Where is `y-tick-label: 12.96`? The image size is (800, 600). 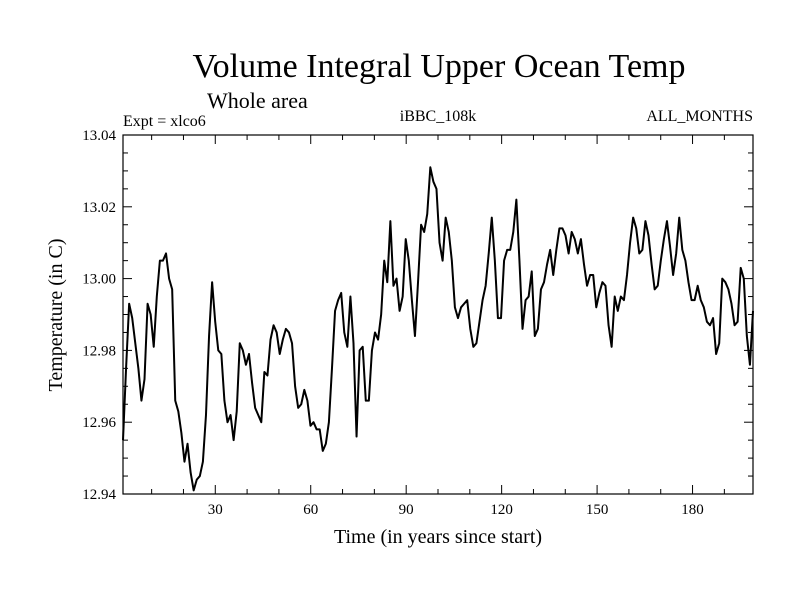 y-tick-label: 12.96 is located at coordinates (99, 423).